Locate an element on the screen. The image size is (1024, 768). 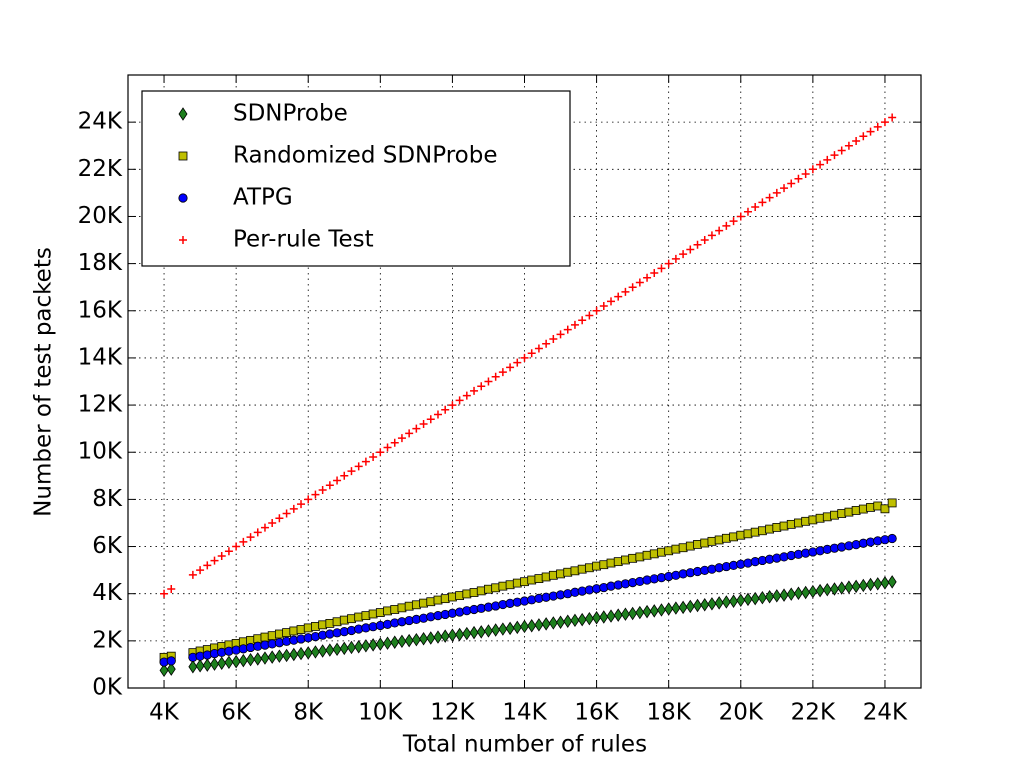
x-tick-label: 16K is located at coordinates (596, 713).